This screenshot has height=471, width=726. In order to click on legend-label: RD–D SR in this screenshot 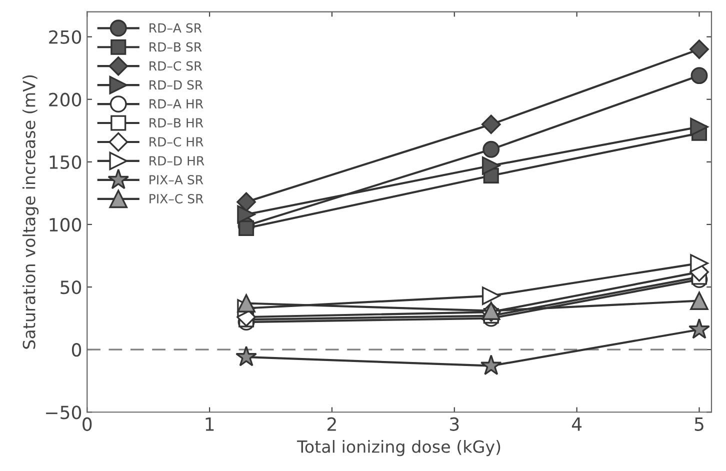, I will do `click(176, 85)`.